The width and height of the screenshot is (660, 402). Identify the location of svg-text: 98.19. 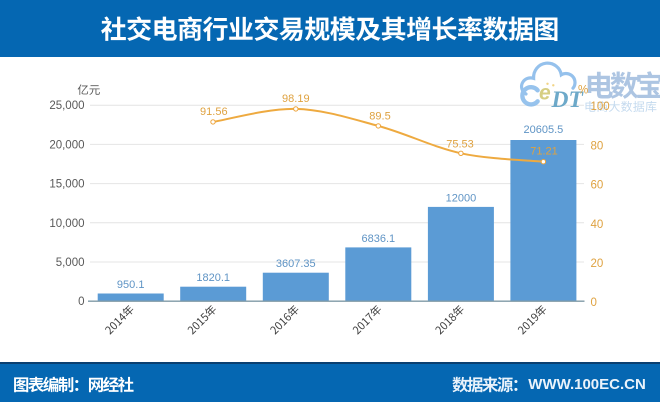
(296, 99).